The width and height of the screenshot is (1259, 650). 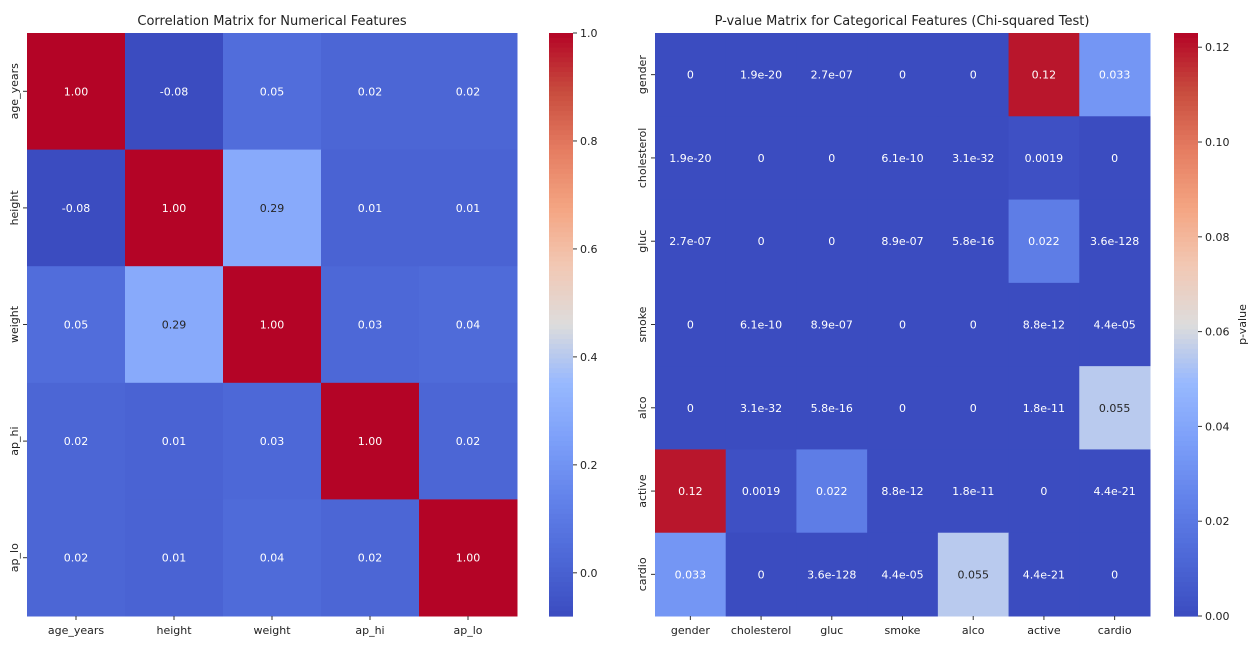 What do you see at coordinates (589, 33) in the screenshot?
I see `colorbar-tick-label: 1.0` at bounding box center [589, 33].